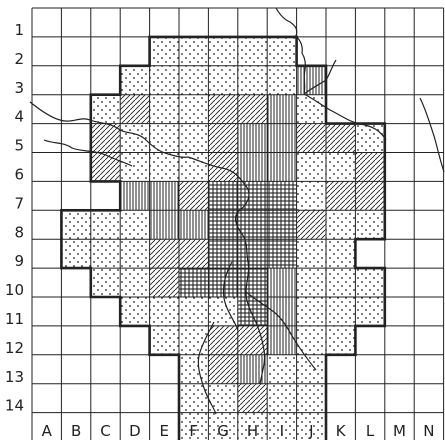 This screenshot has height=440, width=445. I want to click on column-label: H, so click(252, 431).